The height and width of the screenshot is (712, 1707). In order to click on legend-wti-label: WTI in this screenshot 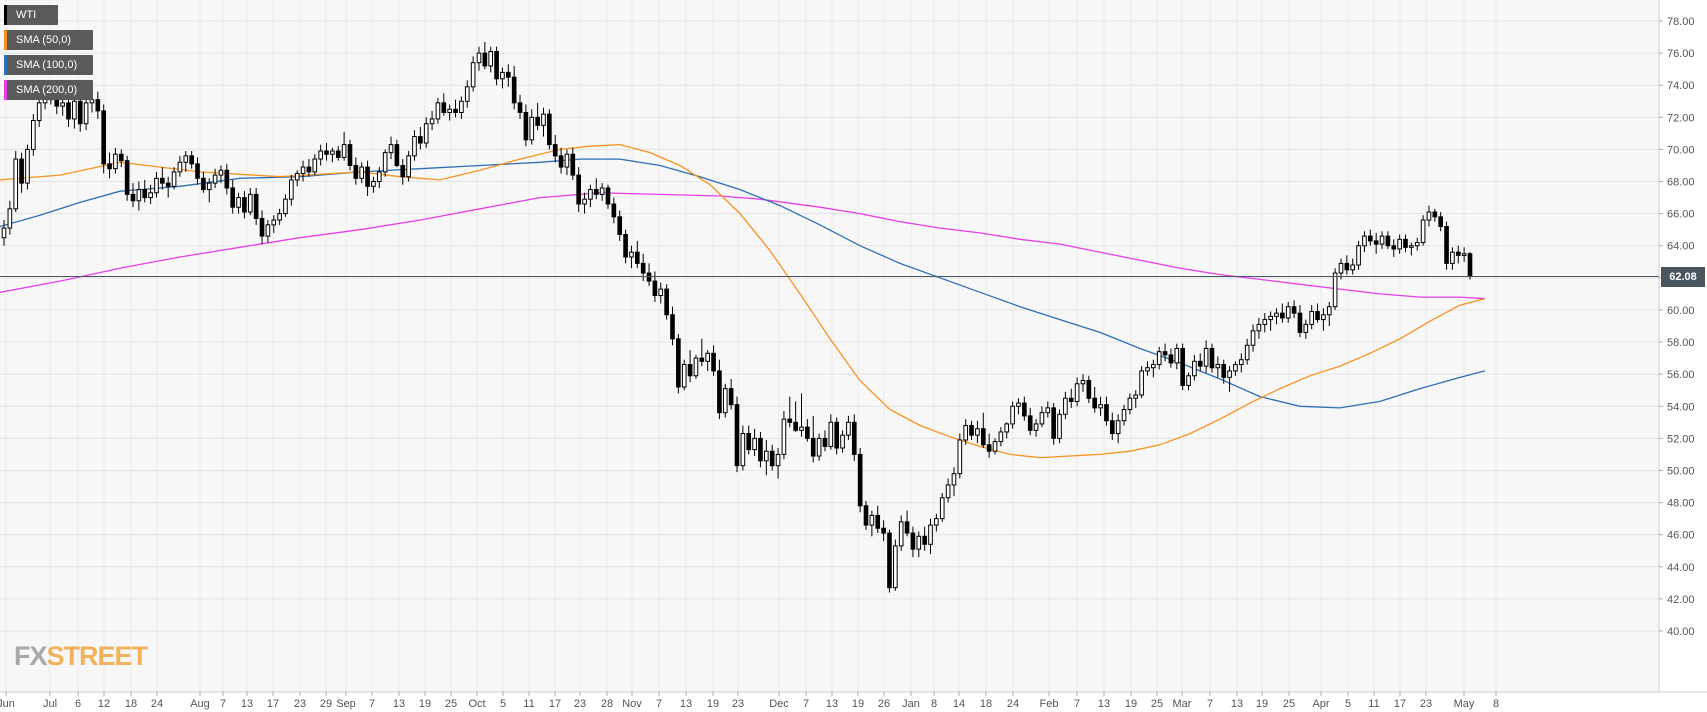, I will do `click(26, 15)`.